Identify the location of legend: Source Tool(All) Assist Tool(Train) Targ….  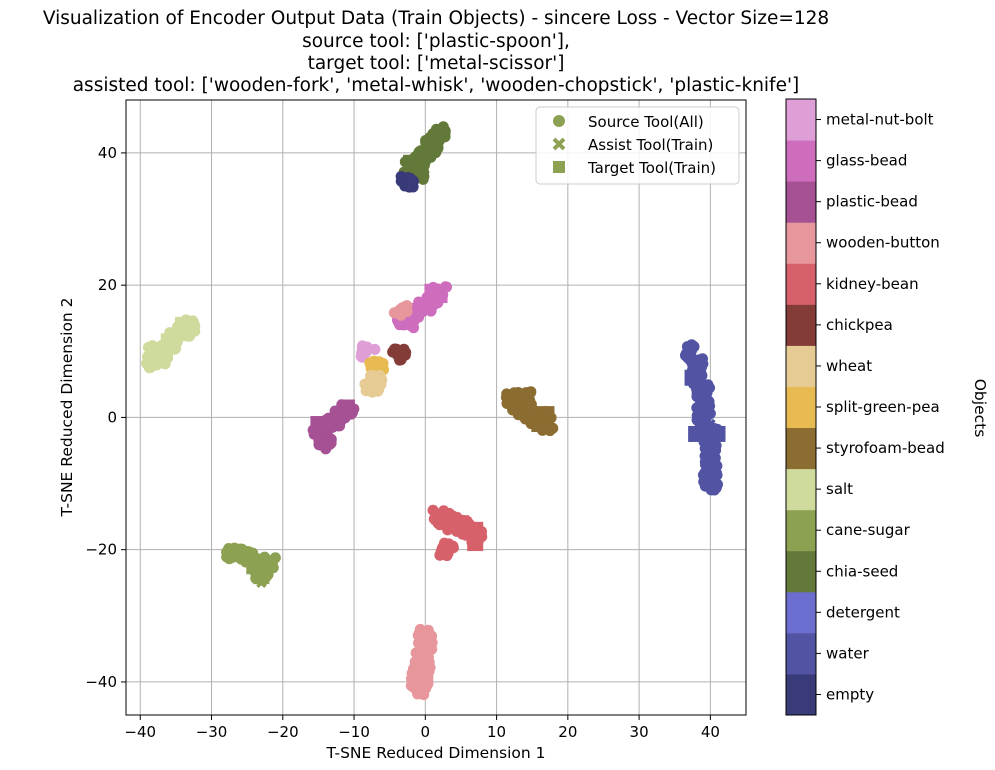
(637, 145).